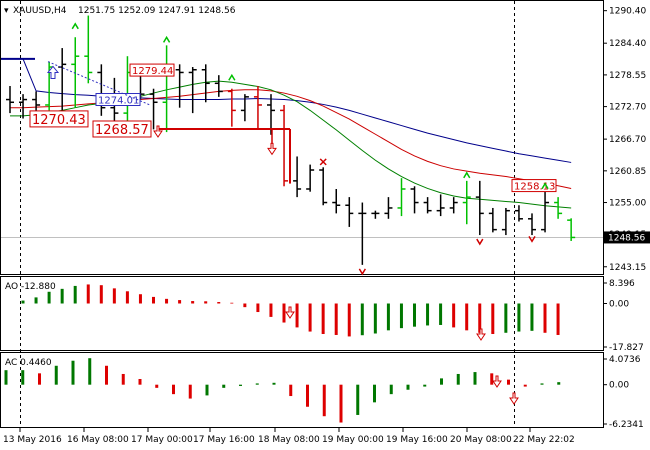 This screenshot has width=650, height=450. Describe the element at coordinates (627, 12) in the screenshot. I see `price-tick-label: 1290.40` at that location.